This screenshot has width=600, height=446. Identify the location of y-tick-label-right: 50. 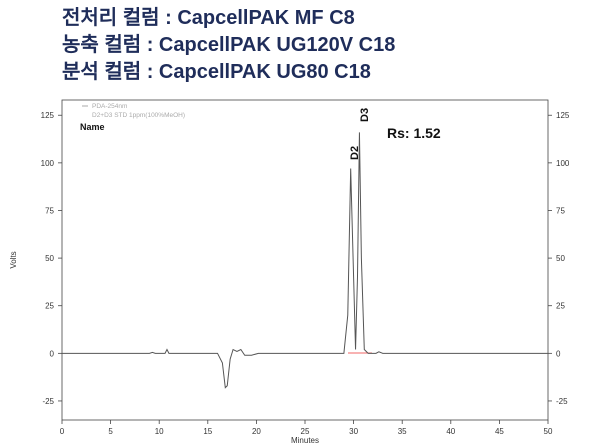
(560, 258).